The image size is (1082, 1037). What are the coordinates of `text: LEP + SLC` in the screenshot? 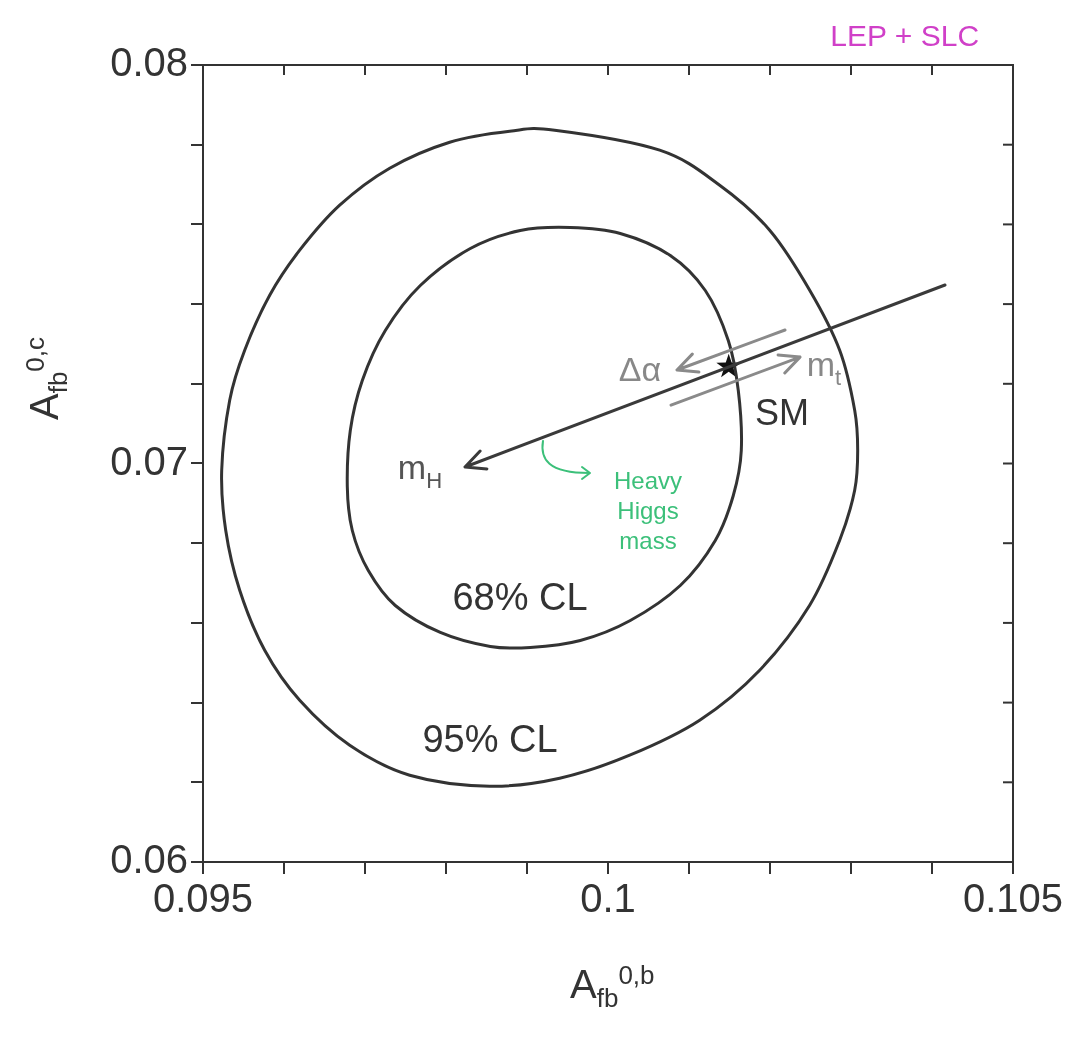 It's located at (905, 36).